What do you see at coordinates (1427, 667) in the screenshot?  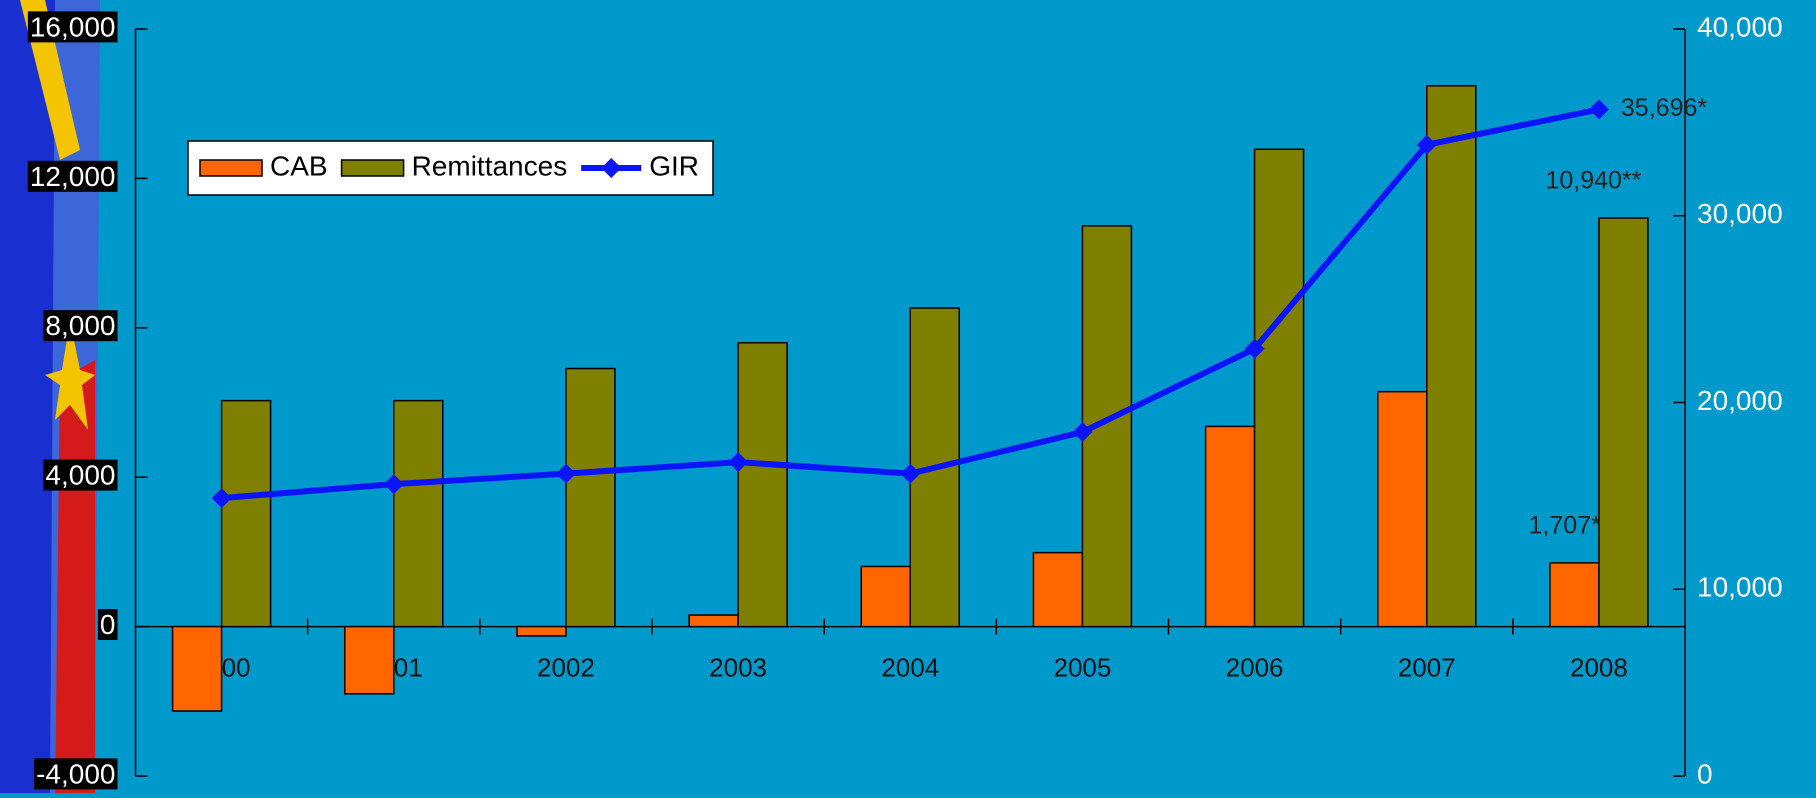 I see `x-tick-label: 2007` at bounding box center [1427, 667].